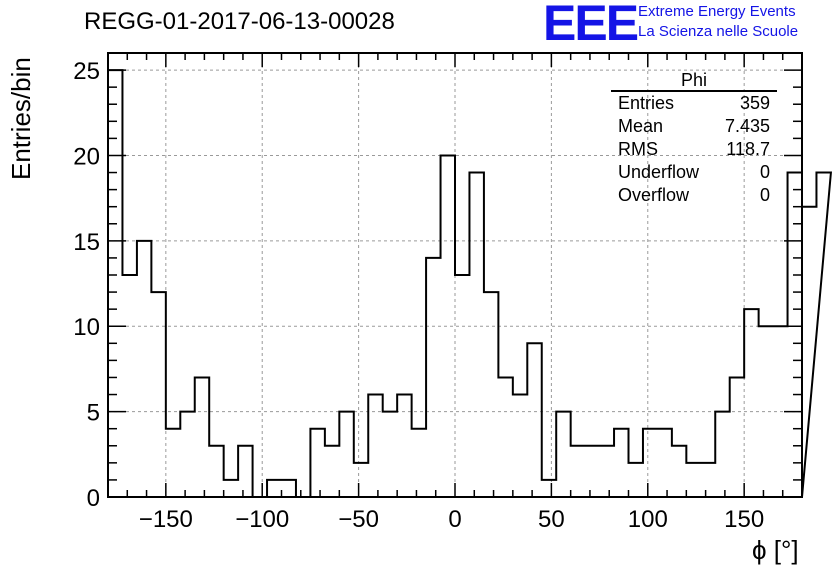 The height and width of the screenshot is (572, 836). I want to click on stats-key: Underflow, so click(659, 172).